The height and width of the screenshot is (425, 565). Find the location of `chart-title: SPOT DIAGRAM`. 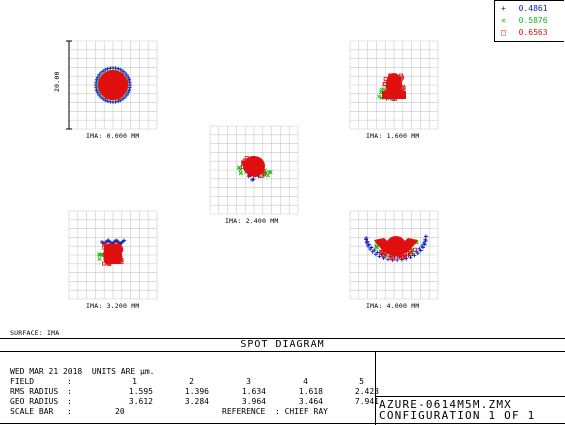

chart-title: SPOT DIAGRAM is located at coordinates (282, 344).